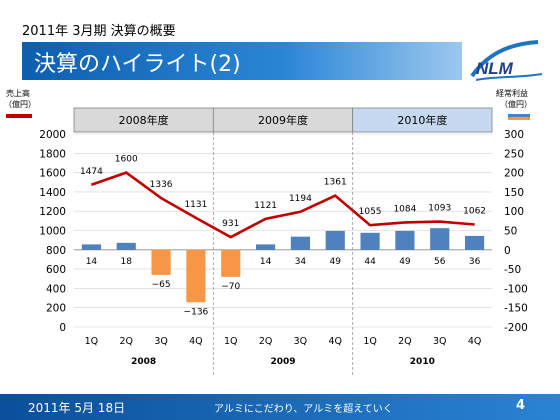 The height and width of the screenshot is (420, 560). What do you see at coordinates (514, 174) in the screenshot?
I see `right-tick-label: 200` at bounding box center [514, 174].